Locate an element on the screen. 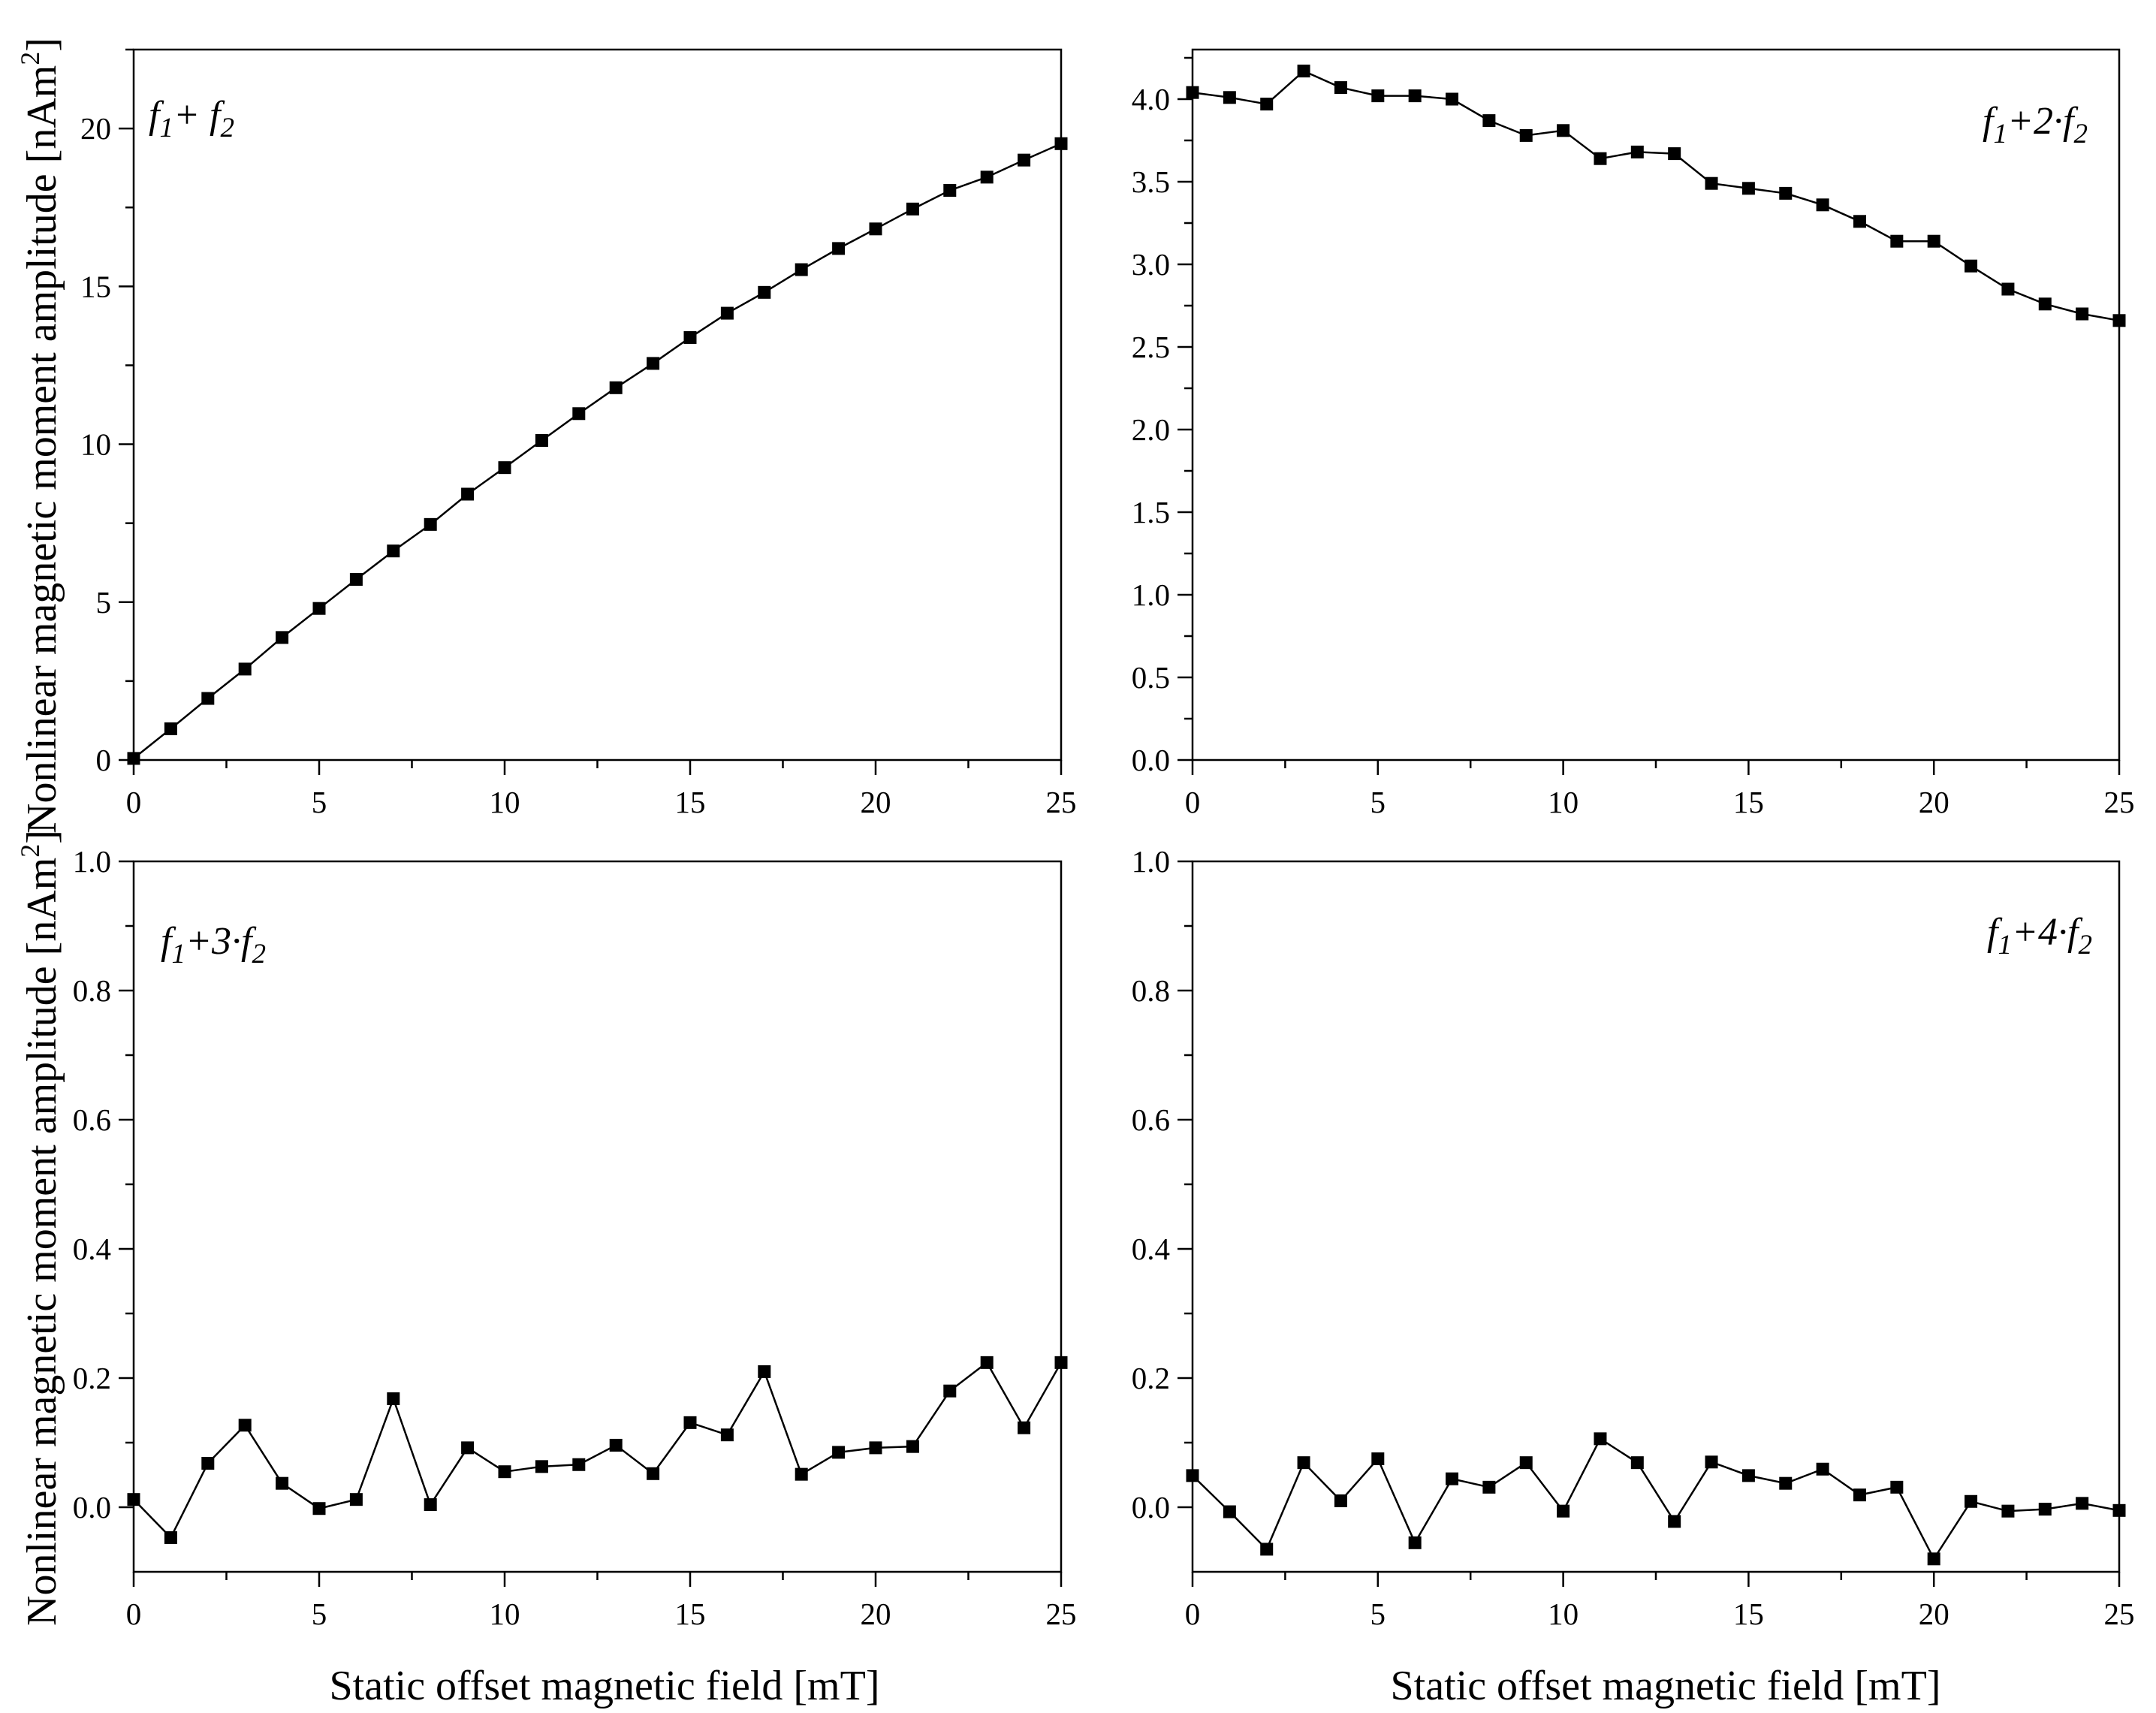 The image size is (2156, 1713). y-tick-label: 1.5 is located at coordinates (1151, 512).